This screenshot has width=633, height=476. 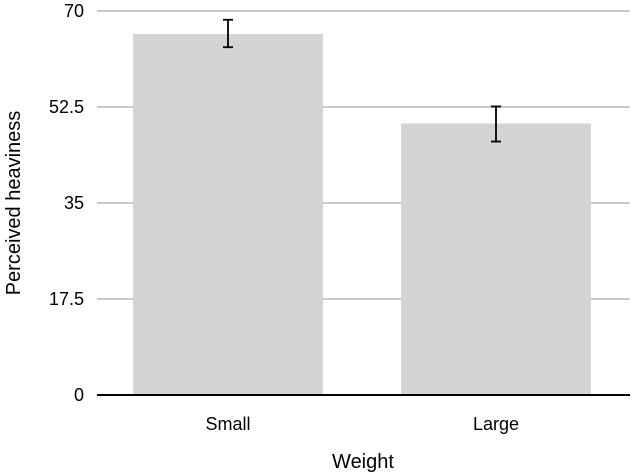 What do you see at coordinates (496, 424) in the screenshot?
I see `x-tick-label-large: Large` at bounding box center [496, 424].